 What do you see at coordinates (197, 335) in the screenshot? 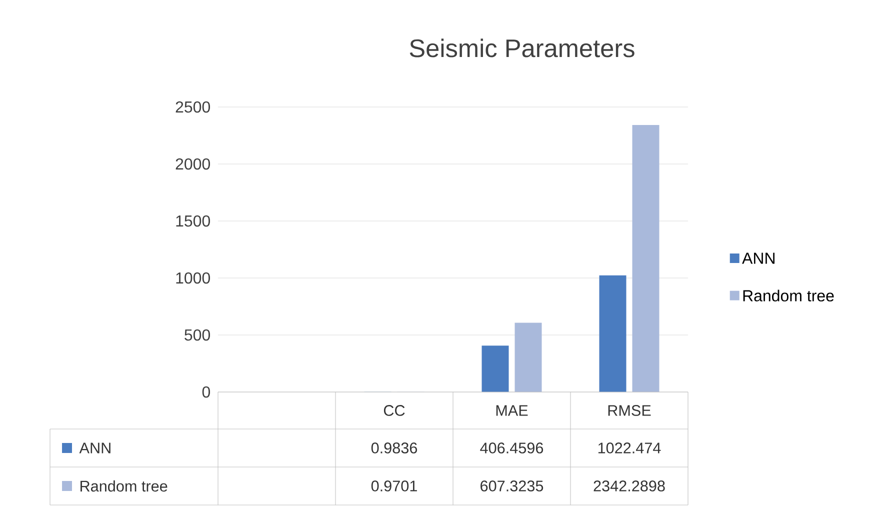
I see `y-tick-label: 500` at bounding box center [197, 335].